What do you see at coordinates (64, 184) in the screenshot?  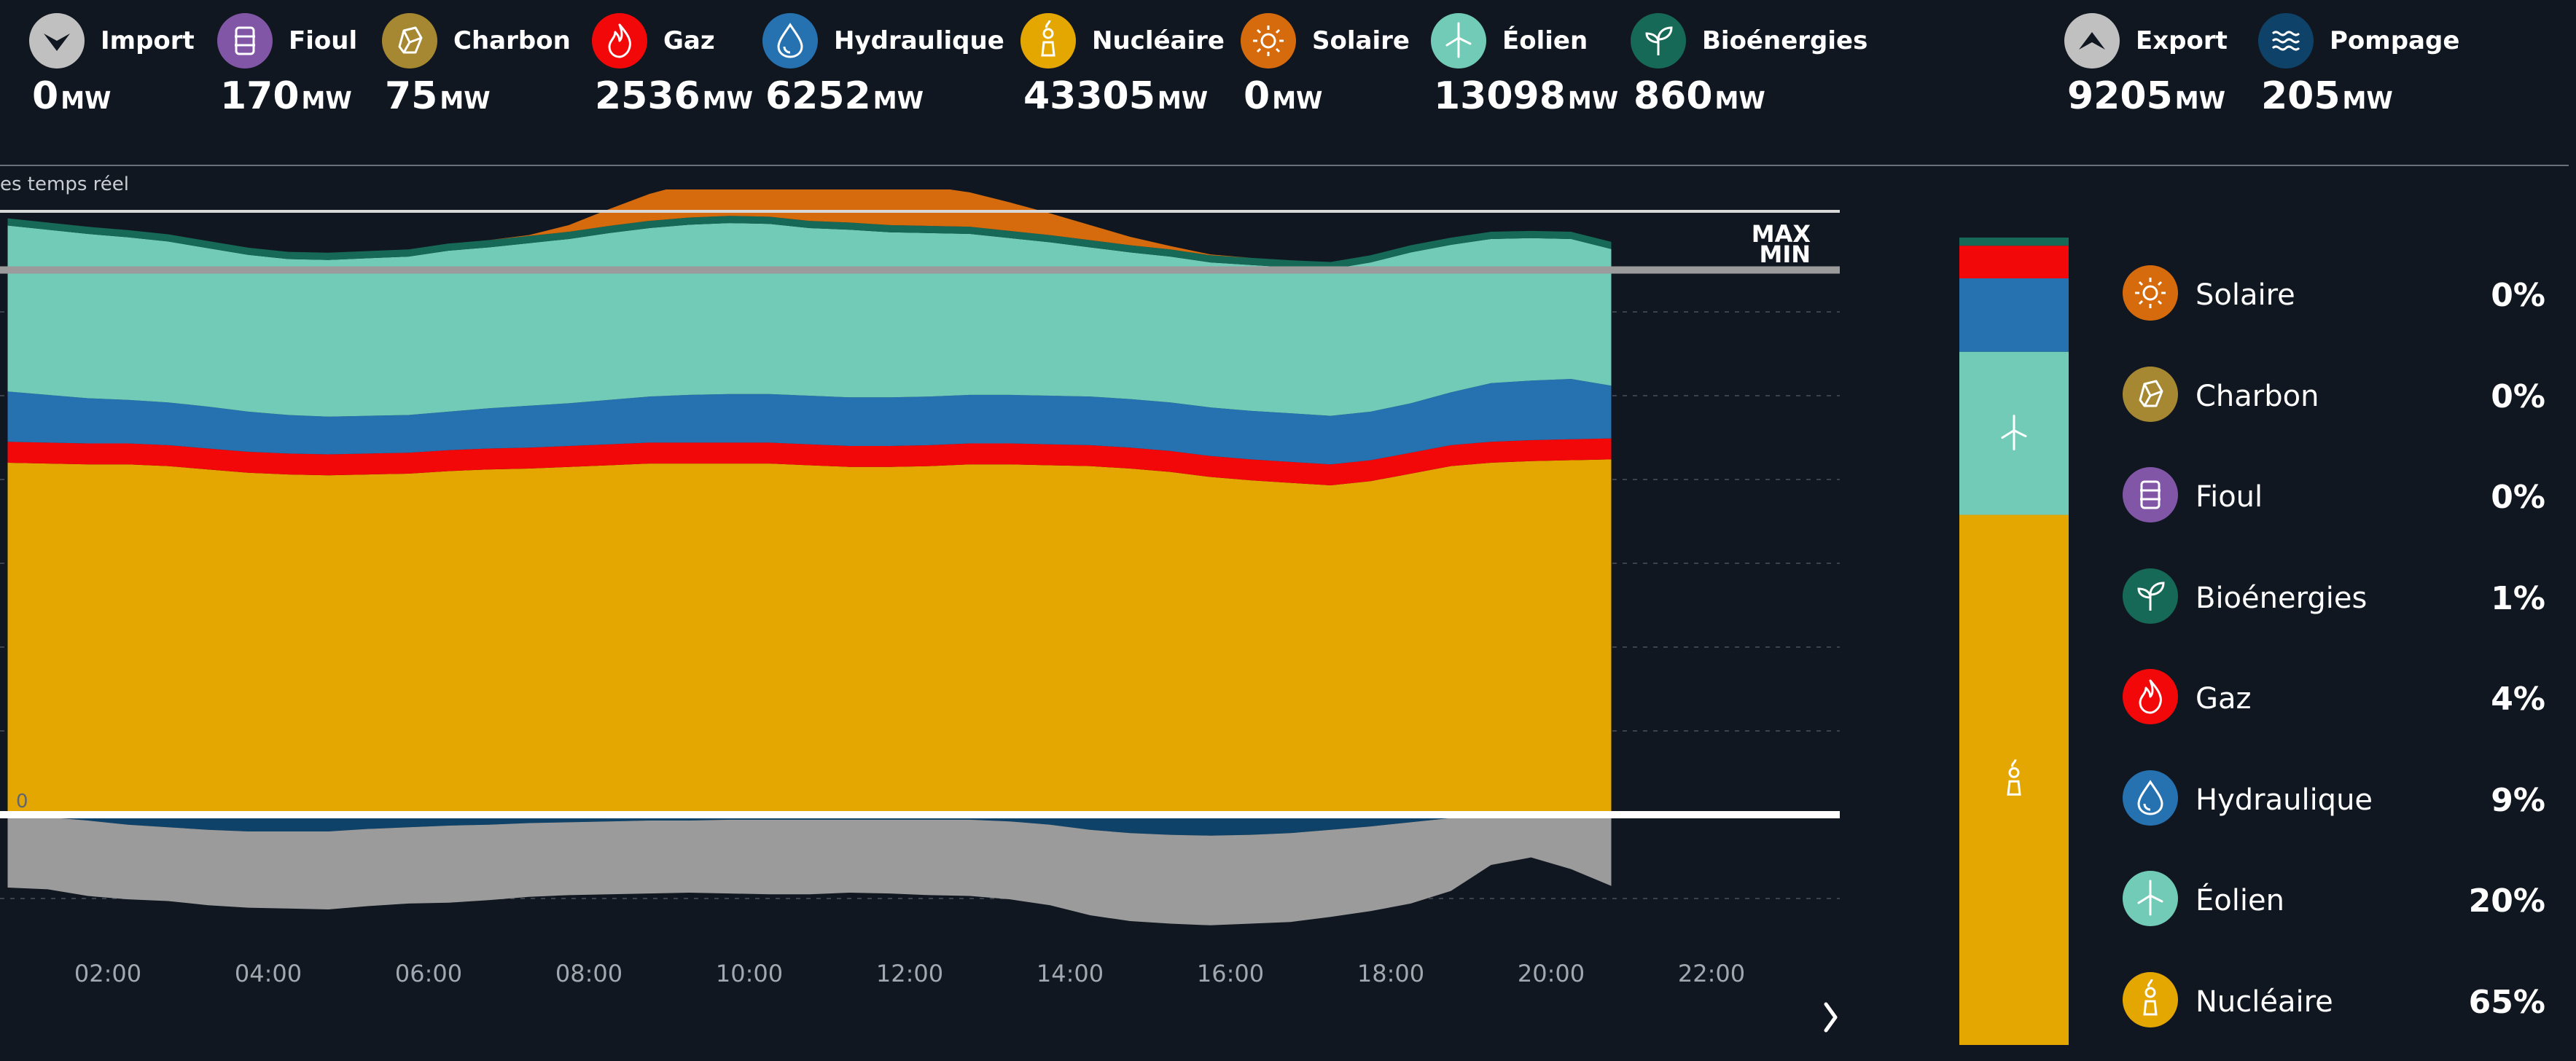 I see `chart-label: es temps réel` at bounding box center [64, 184].